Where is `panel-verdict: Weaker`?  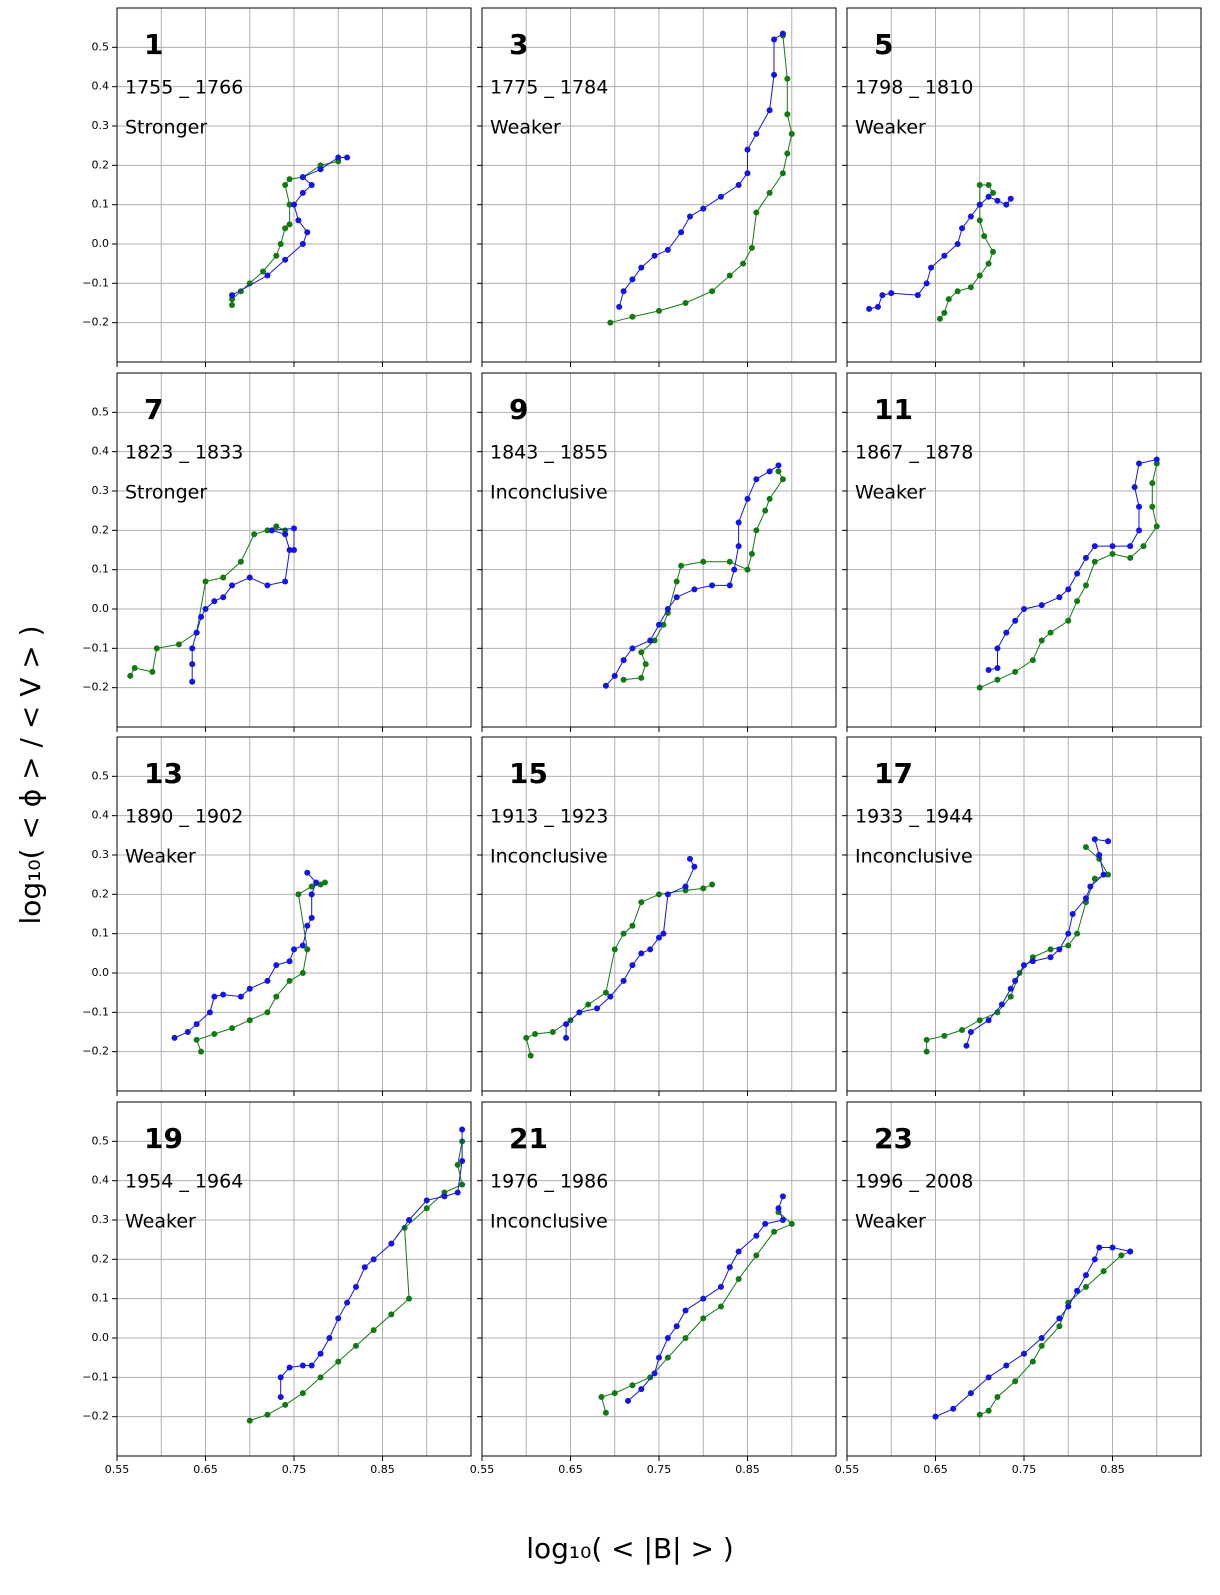 panel-verdict: Weaker is located at coordinates (890, 1222).